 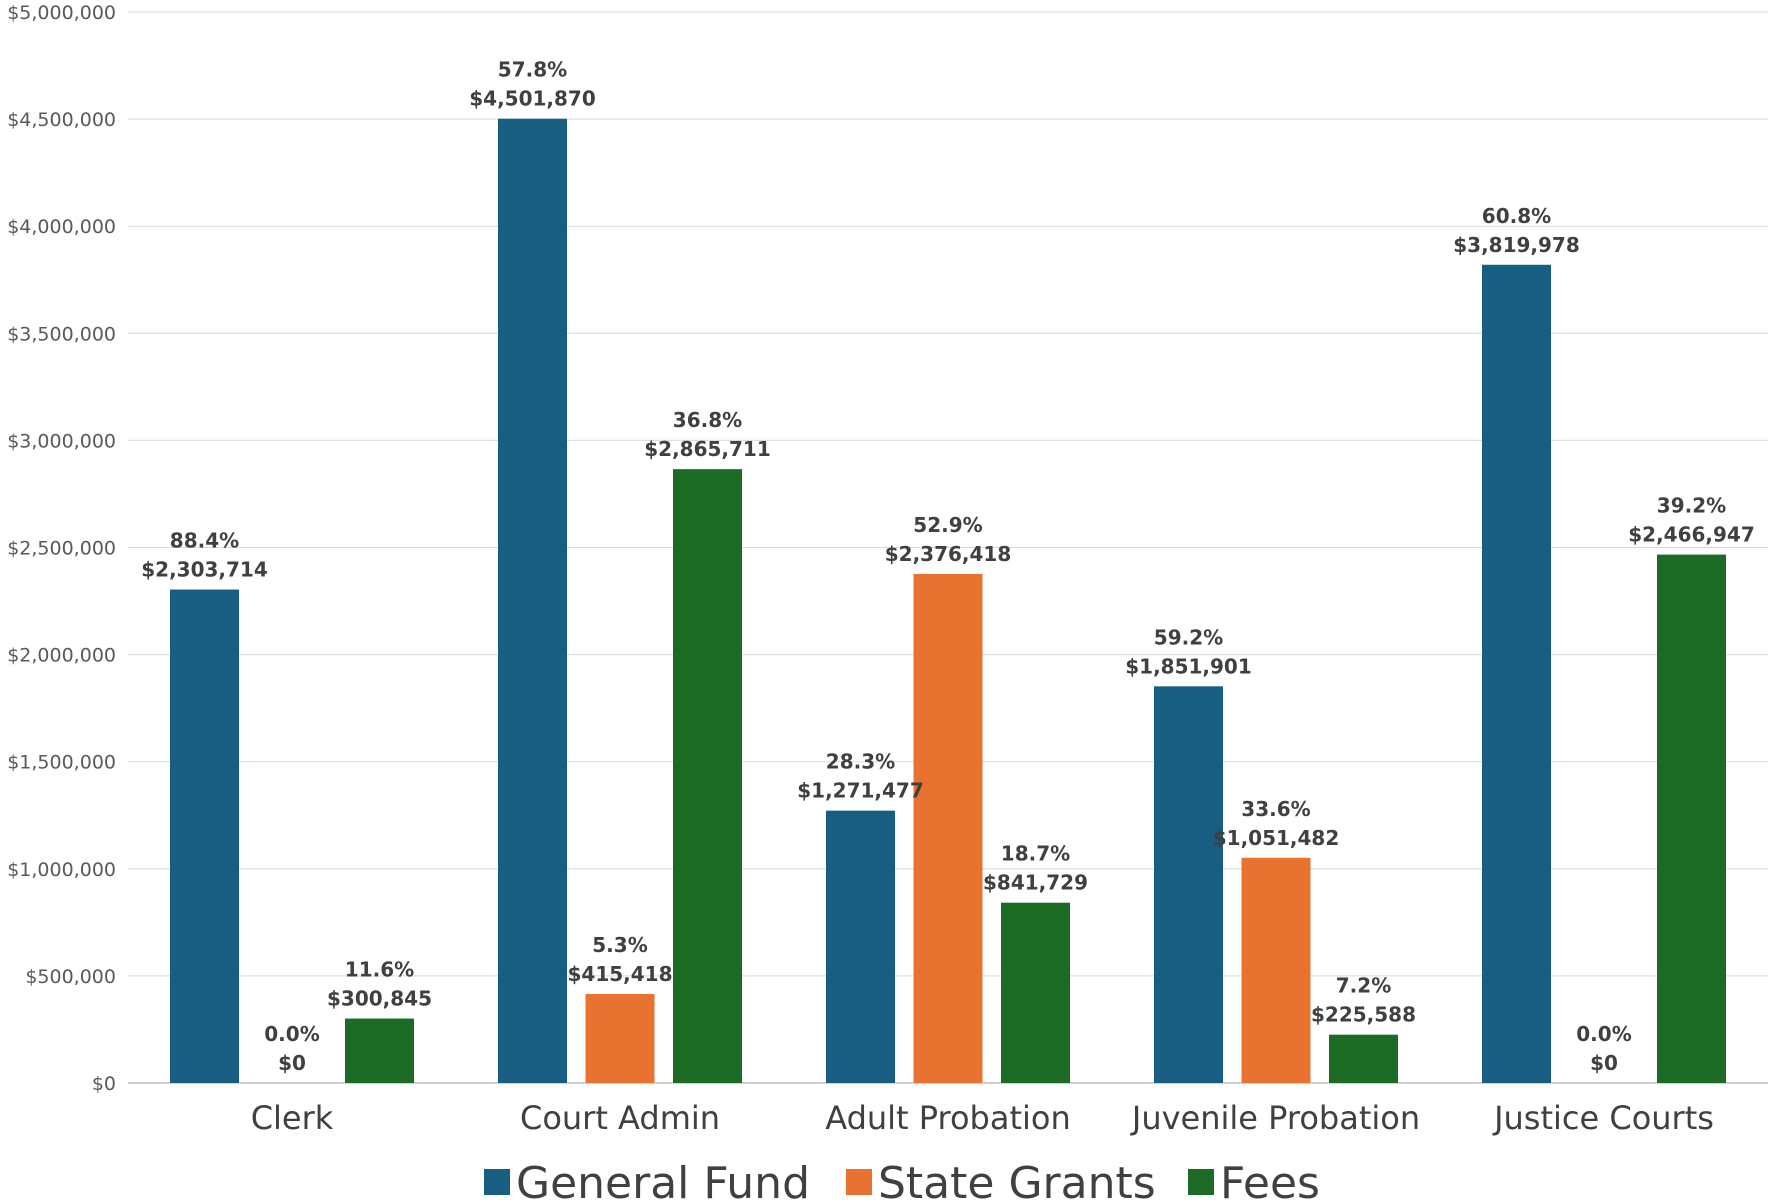 I want to click on data-label-value: $1,051,482, so click(x=1276, y=838).